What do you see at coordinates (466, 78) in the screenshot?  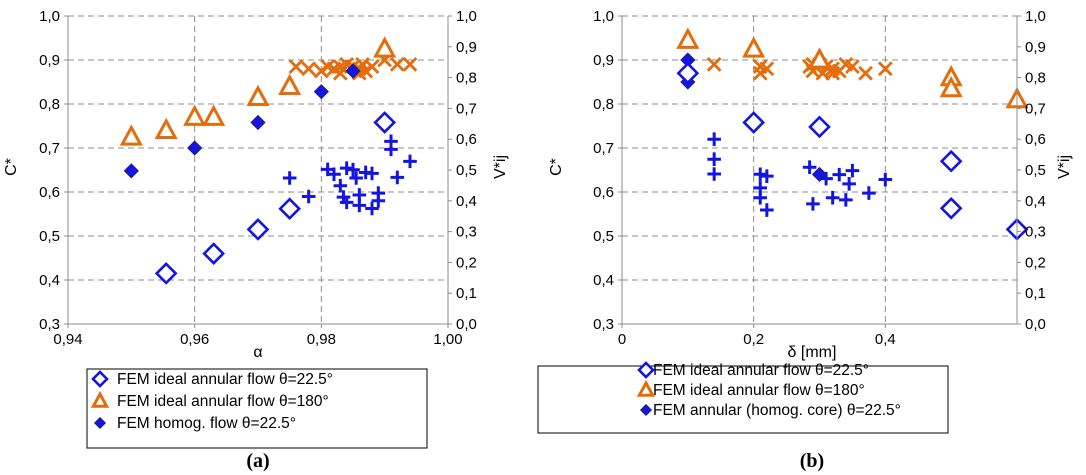 I see `chart-a-y2-tick-label: 0,8` at bounding box center [466, 78].